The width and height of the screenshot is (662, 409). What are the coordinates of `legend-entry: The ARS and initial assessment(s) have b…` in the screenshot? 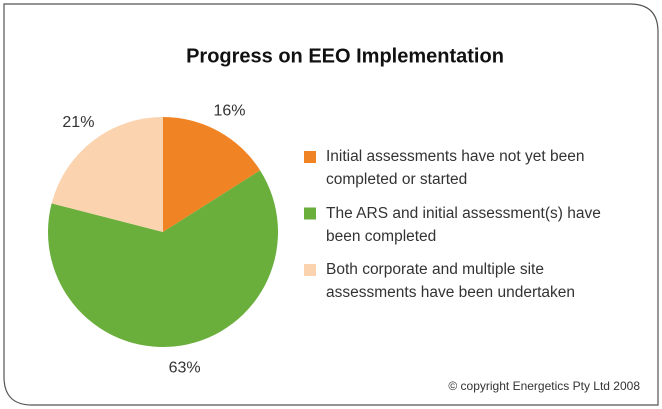 It's located at (463, 224).